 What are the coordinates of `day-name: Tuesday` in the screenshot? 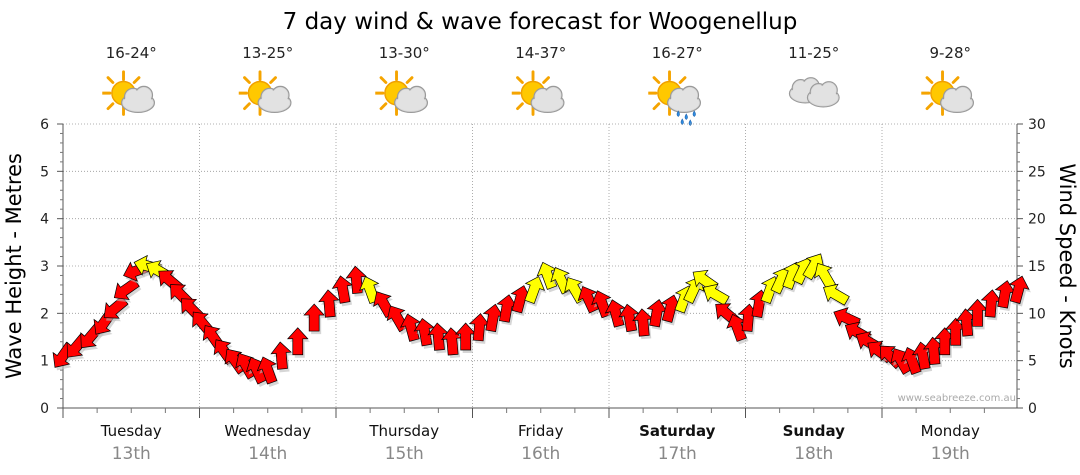 It's located at (131, 431).